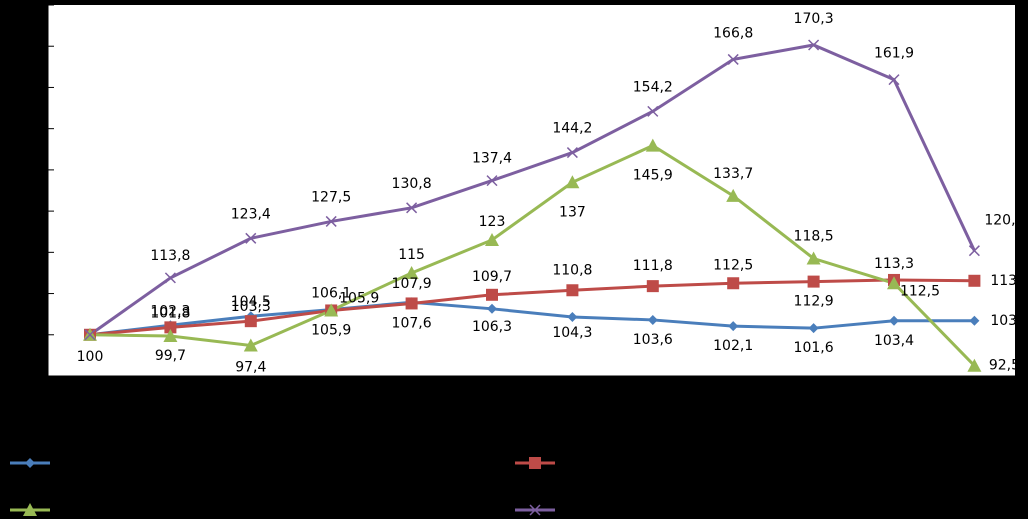 This screenshot has height=519, width=1028. Describe the element at coordinates (492, 277) in the screenshot. I see `data-label: 109,7` at that location.